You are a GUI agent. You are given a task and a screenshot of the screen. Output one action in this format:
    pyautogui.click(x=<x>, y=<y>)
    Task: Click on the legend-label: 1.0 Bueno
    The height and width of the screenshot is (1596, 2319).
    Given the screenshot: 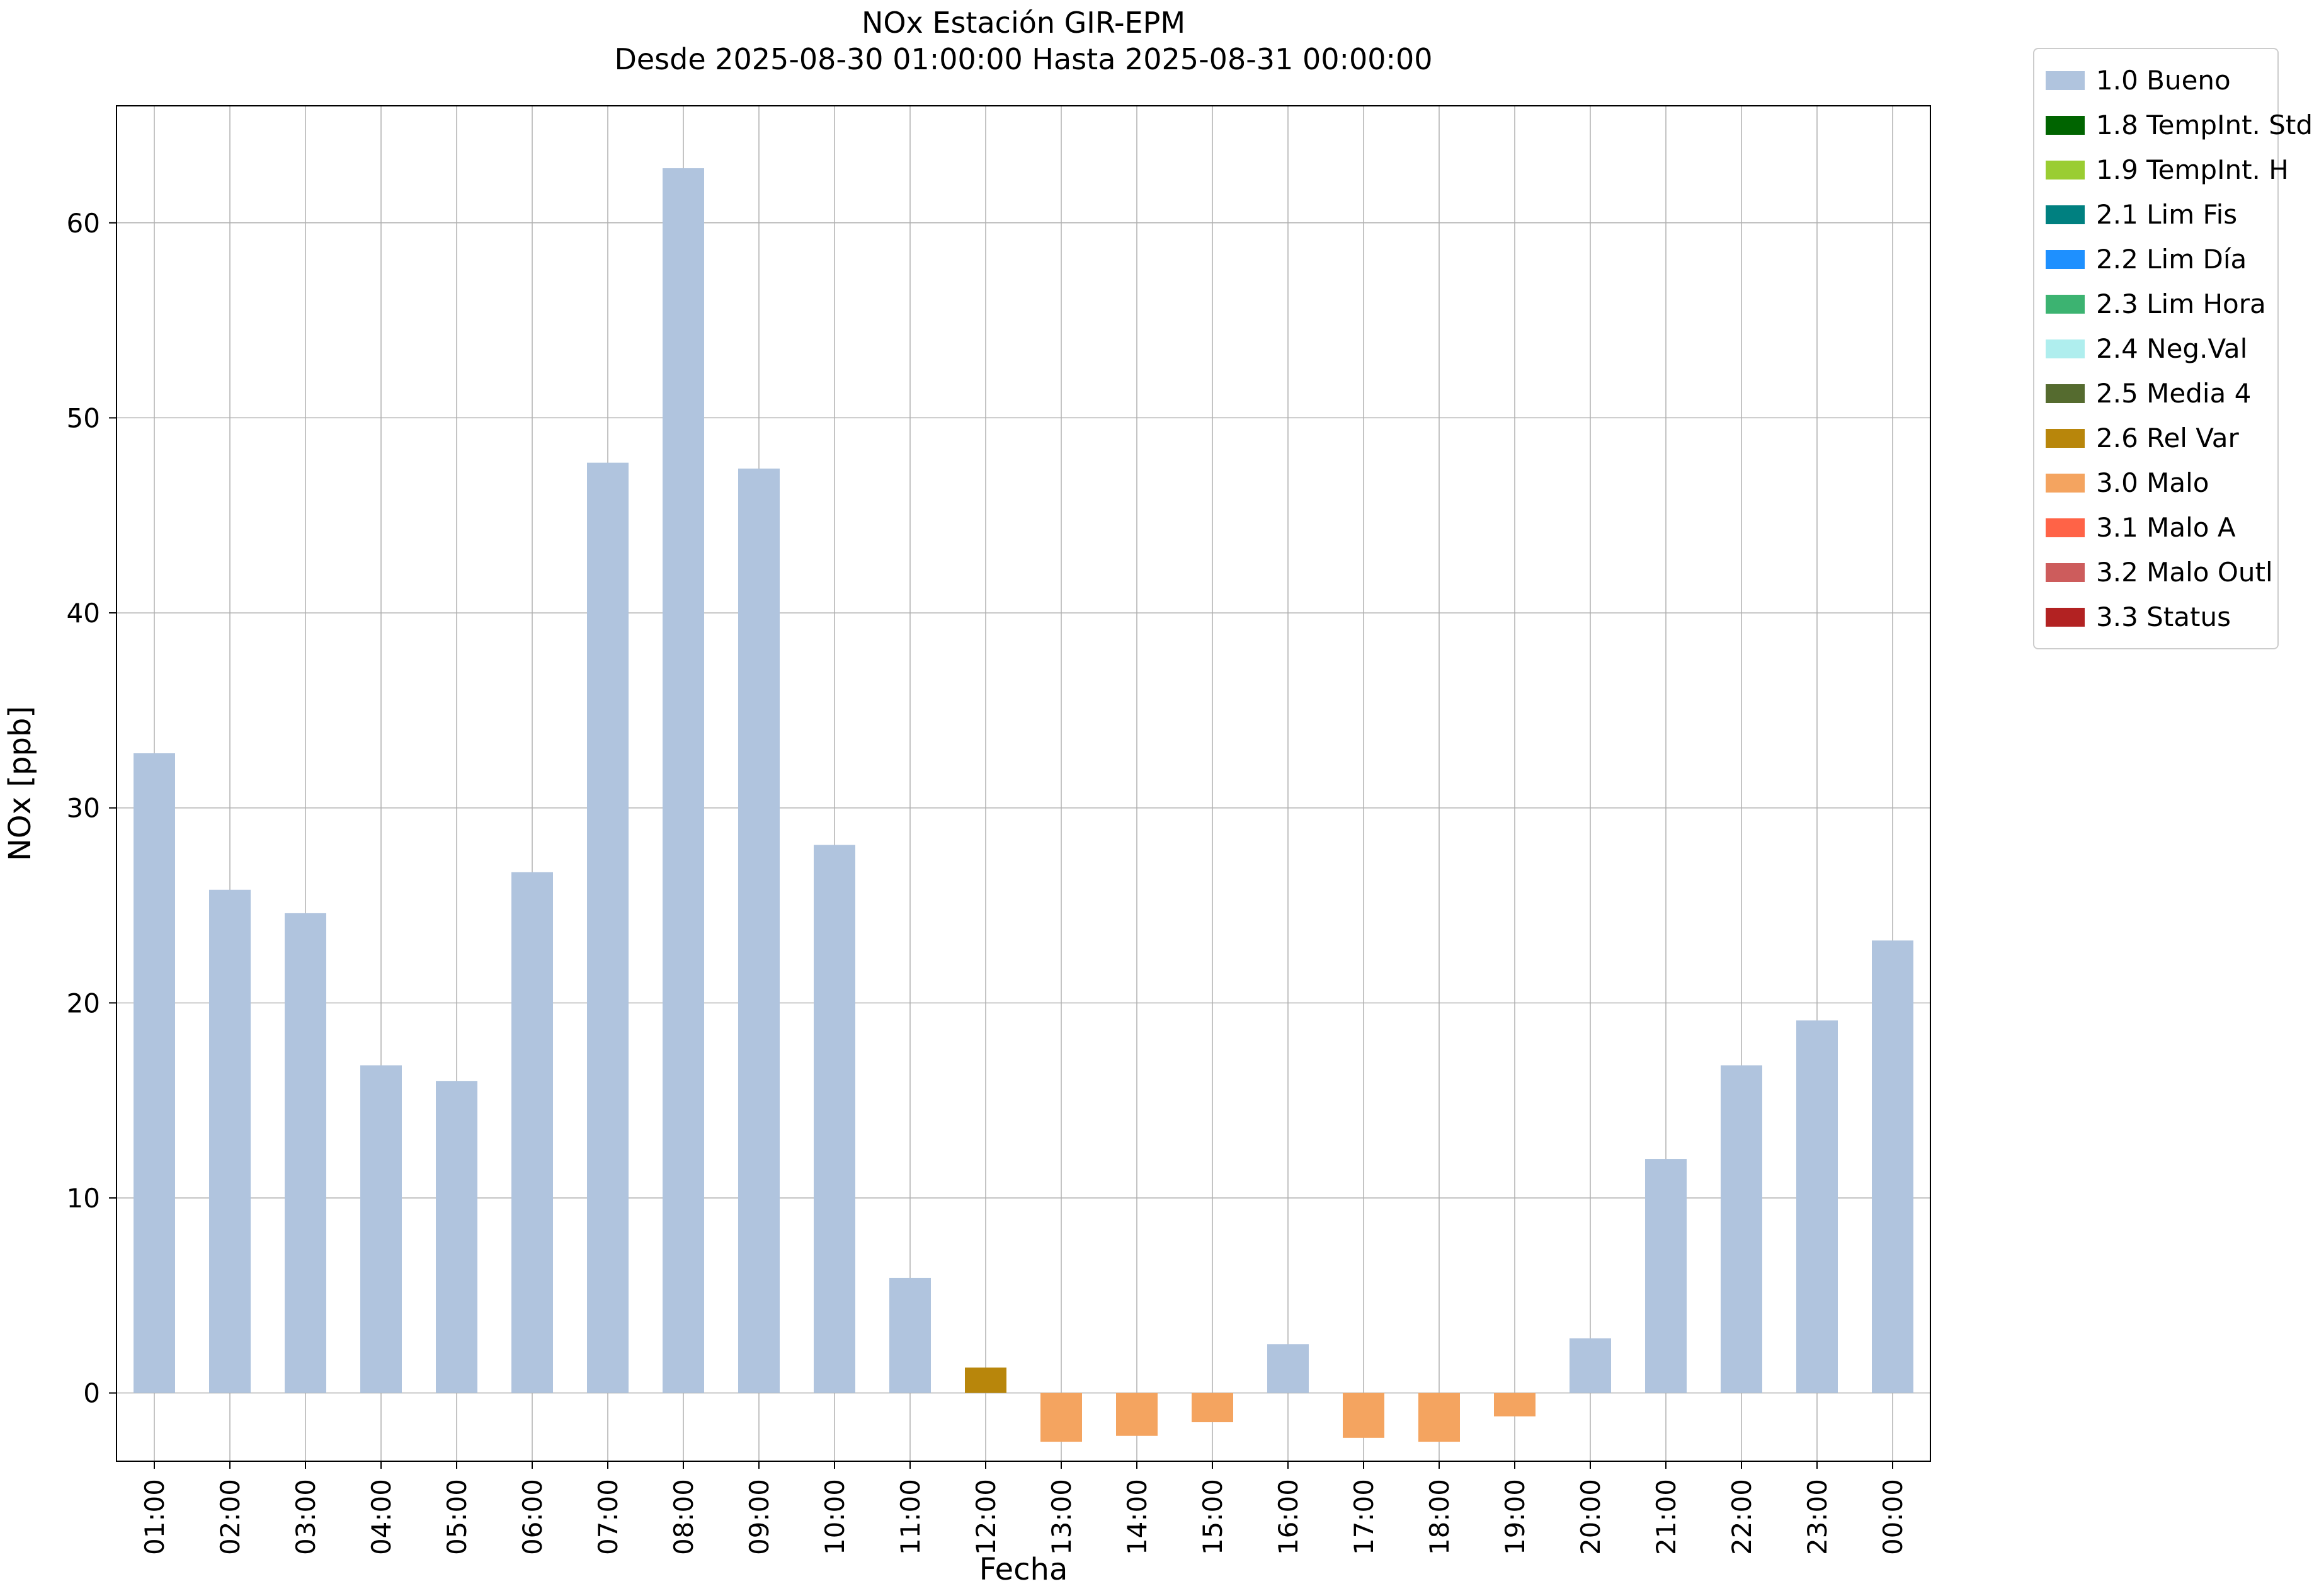 What is the action you would take?
    pyautogui.click(x=2163, y=80)
    